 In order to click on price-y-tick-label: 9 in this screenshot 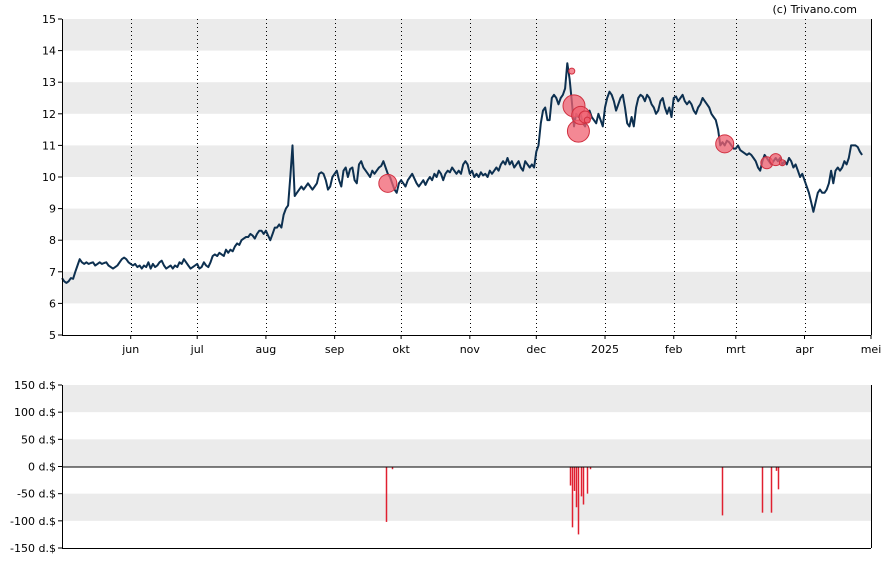, I will do `click(52, 209)`.